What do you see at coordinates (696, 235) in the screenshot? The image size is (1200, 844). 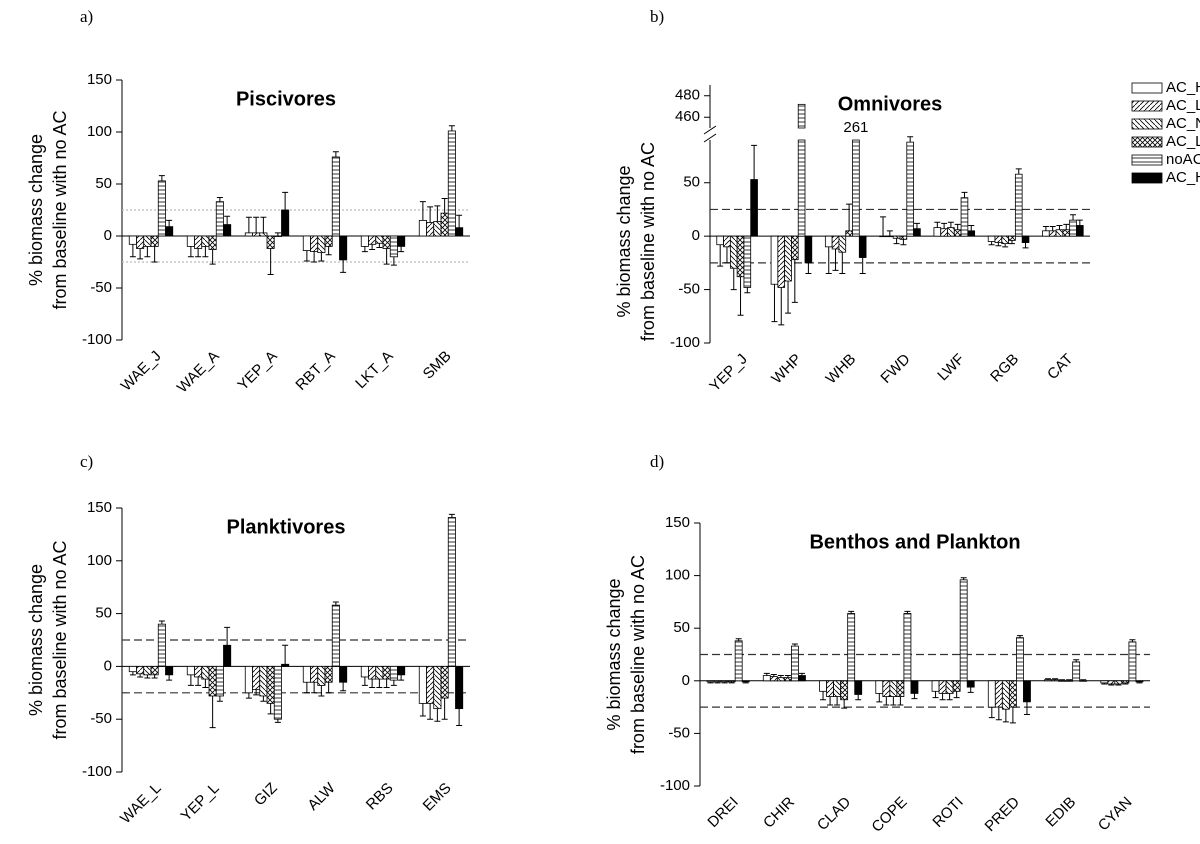 I see `y-tick-label: 0` at bounding box center [696, 235].